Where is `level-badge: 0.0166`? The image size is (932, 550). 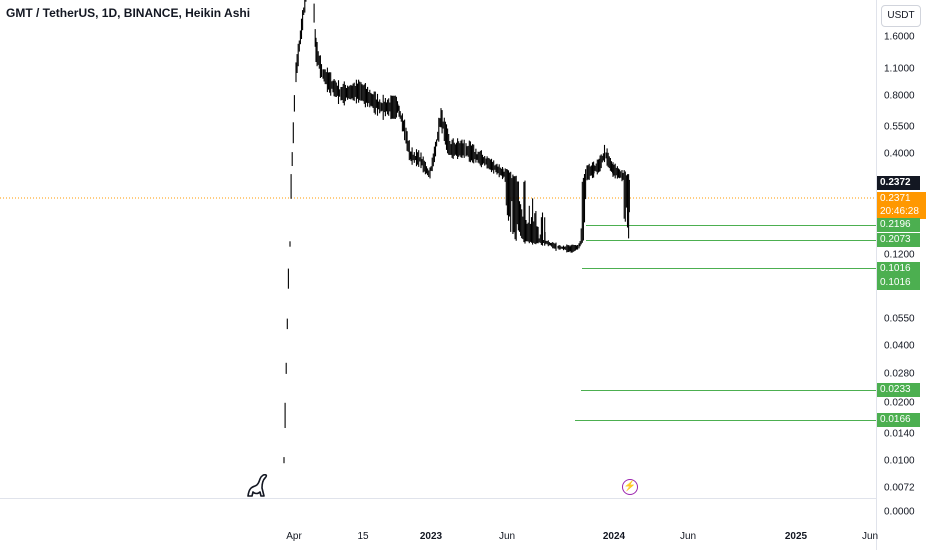 level-badge: 0.0166 is located at coordinates (898, 420).